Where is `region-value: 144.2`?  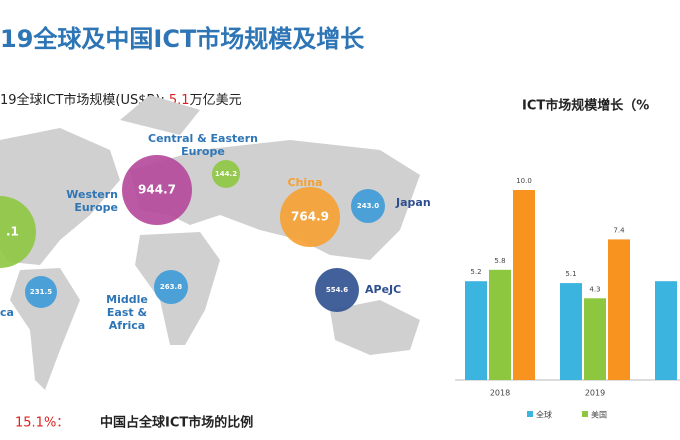 region-value: 144.2 is located at coordinates (226, 174).